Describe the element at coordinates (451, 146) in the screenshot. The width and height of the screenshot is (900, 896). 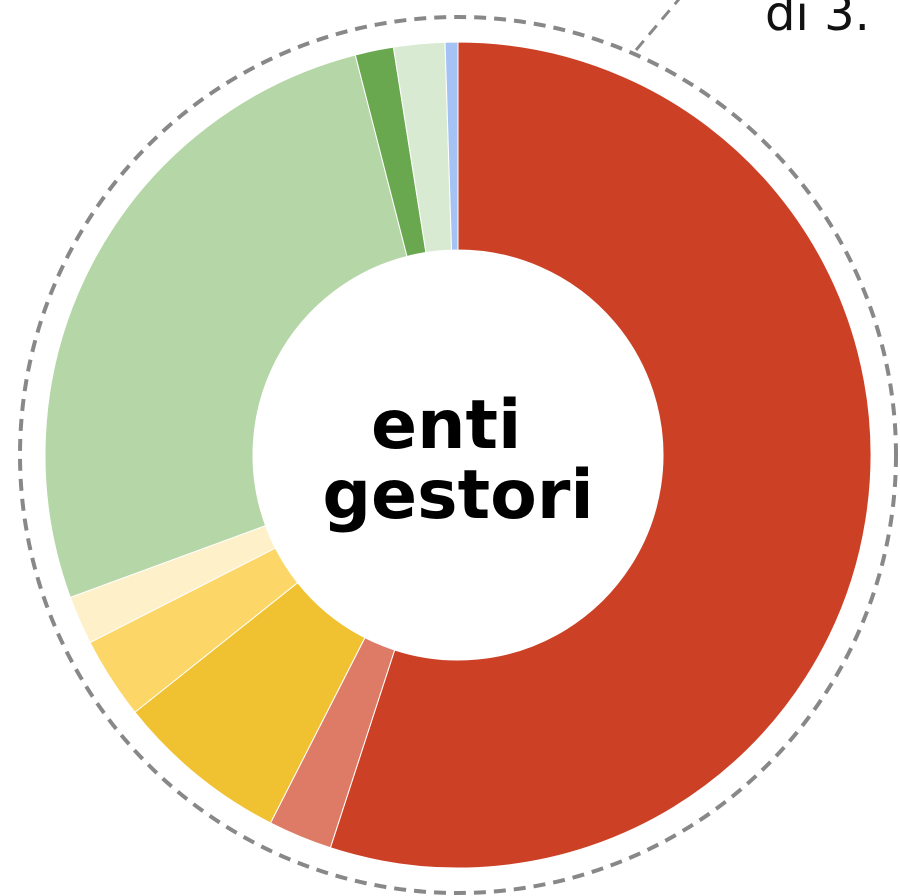
I see `slice` at that location.